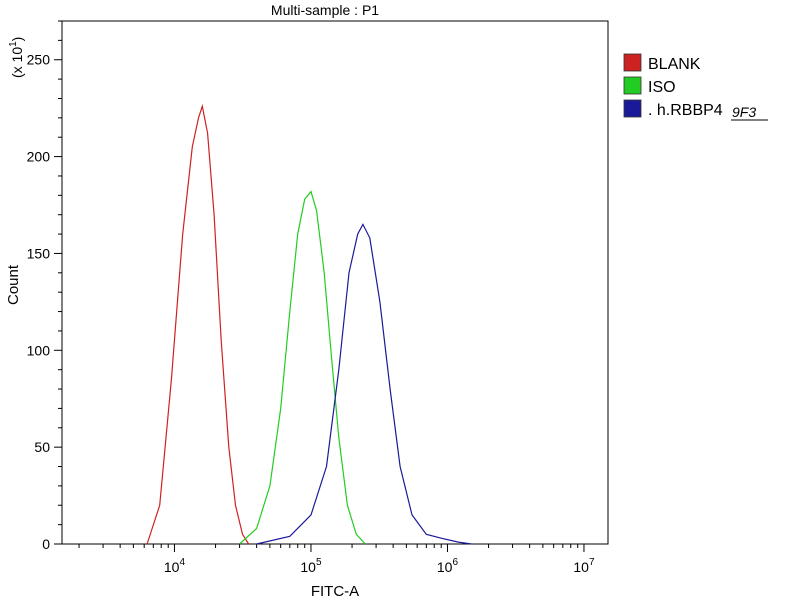  Describe the element at coordinates (662, 87) in the screenshot. I see `legend-label: ISO` at that location.